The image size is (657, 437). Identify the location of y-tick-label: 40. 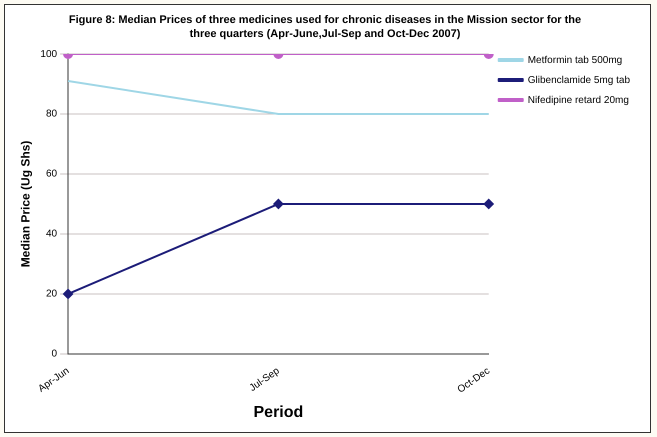
(52, 234).